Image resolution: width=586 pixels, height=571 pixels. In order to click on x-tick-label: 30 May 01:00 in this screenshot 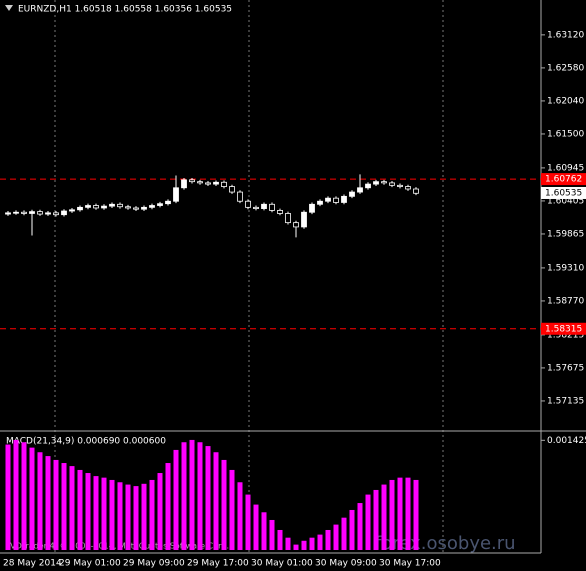, I will do `click(282, 564)`.